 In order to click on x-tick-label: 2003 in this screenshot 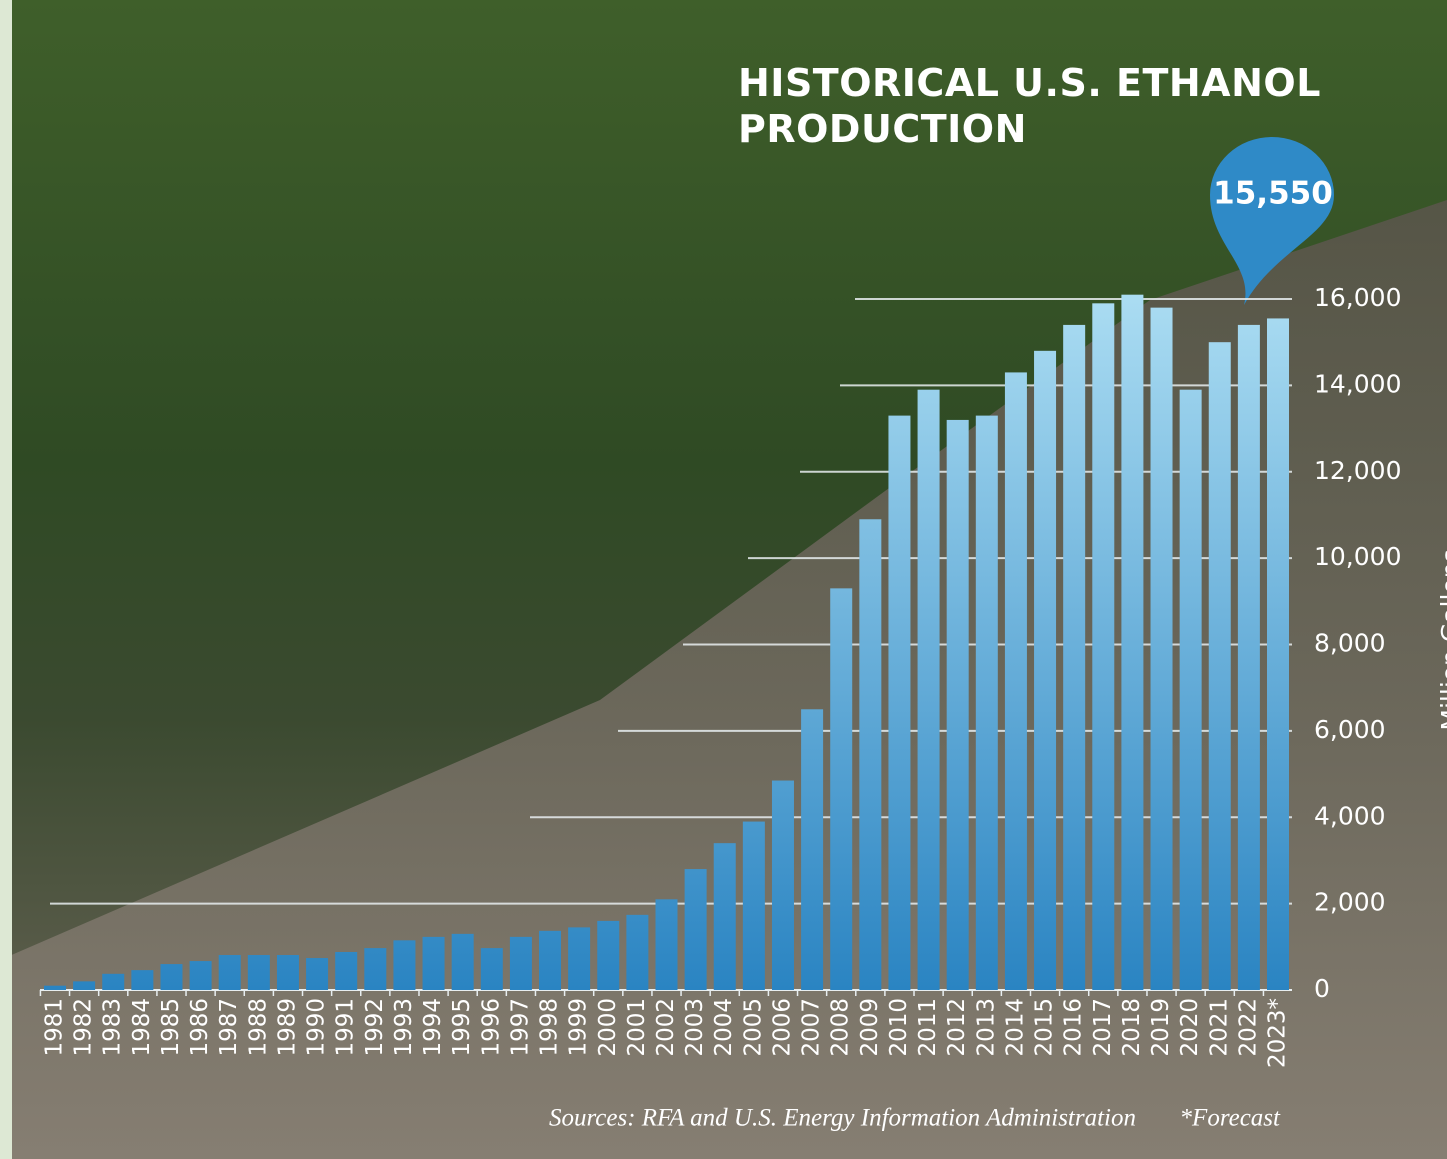, I will do `click(695, 1027)`.